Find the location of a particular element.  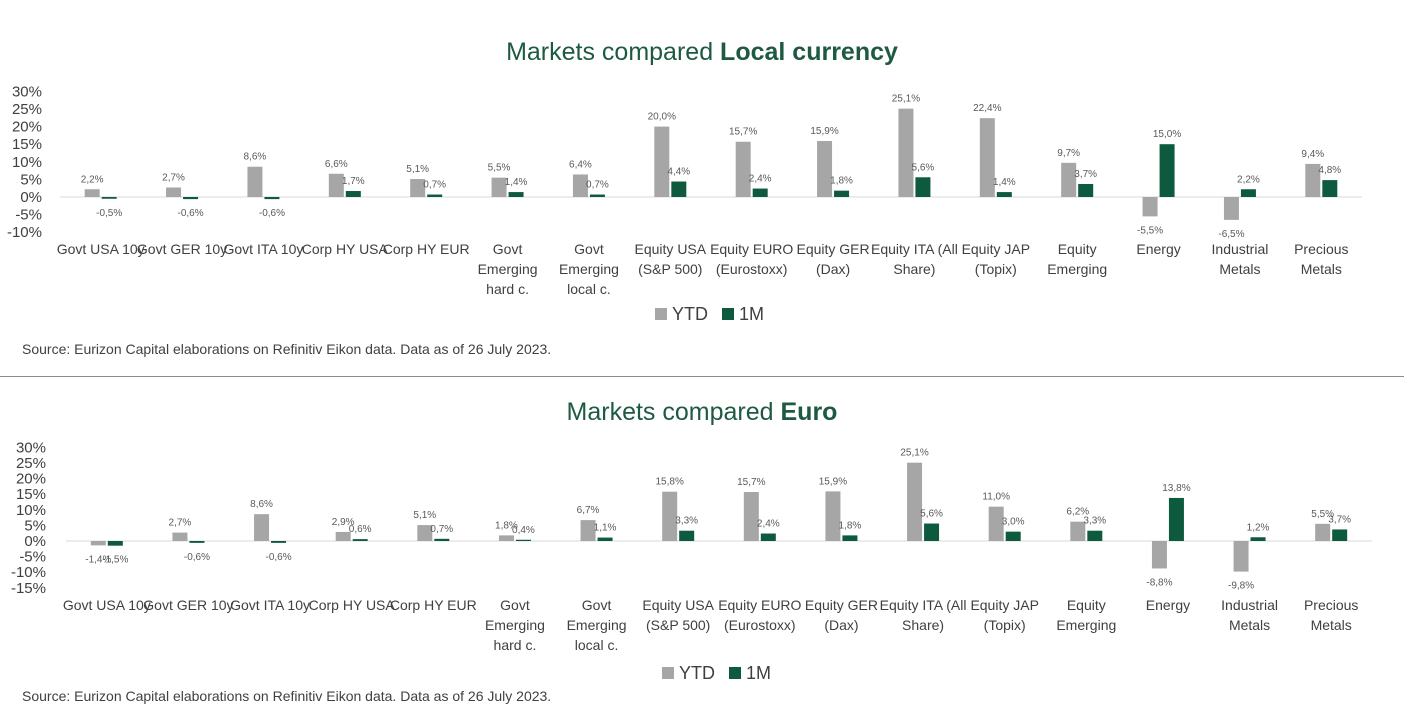

data-label-ytd: 6,4% is located at coordinates (580, 164).